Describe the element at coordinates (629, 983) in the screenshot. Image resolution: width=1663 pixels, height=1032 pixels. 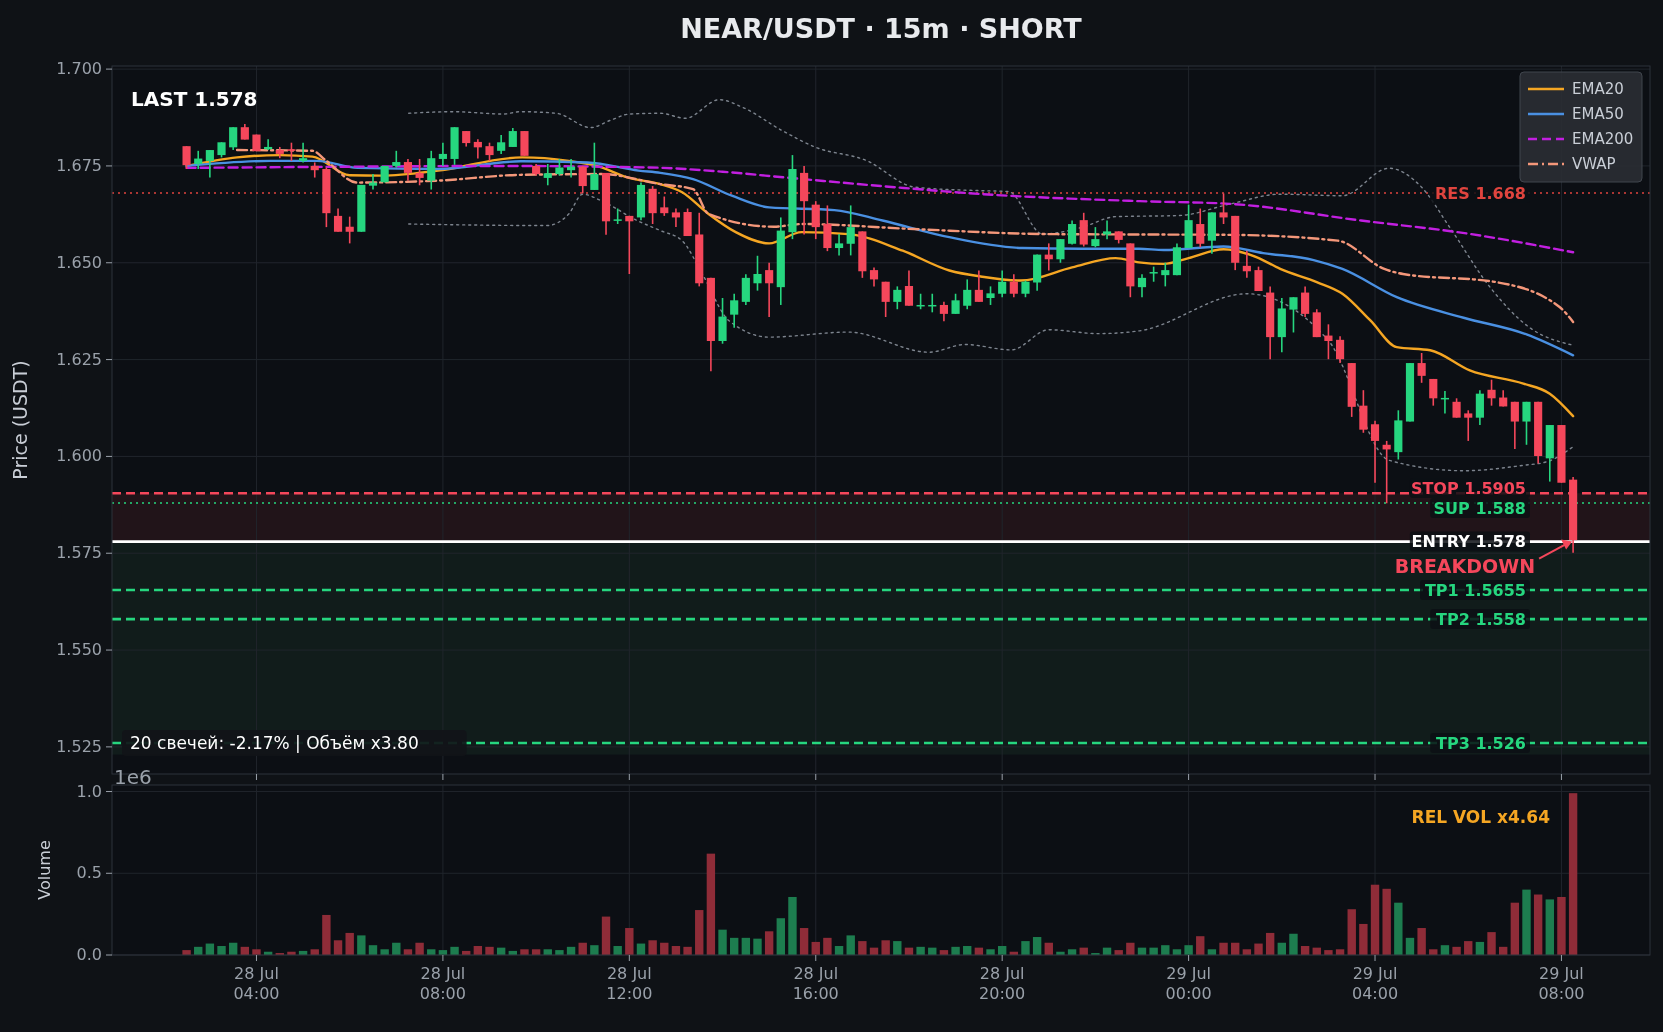
I see `x-tick-label: 28 Jul 12:00` at that location.